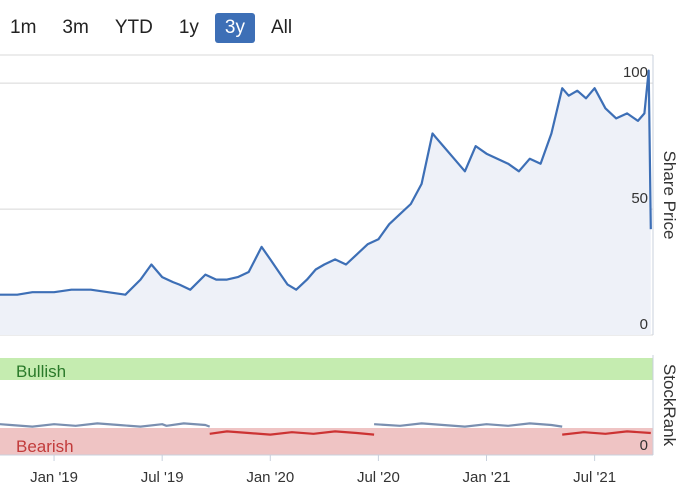 Image resolution: width=692 pixels, height=498 pixels. Describe the element at coordinates (669, 405) in the screenshot. I see `stockrank-axis-title: StockRank` at that location.